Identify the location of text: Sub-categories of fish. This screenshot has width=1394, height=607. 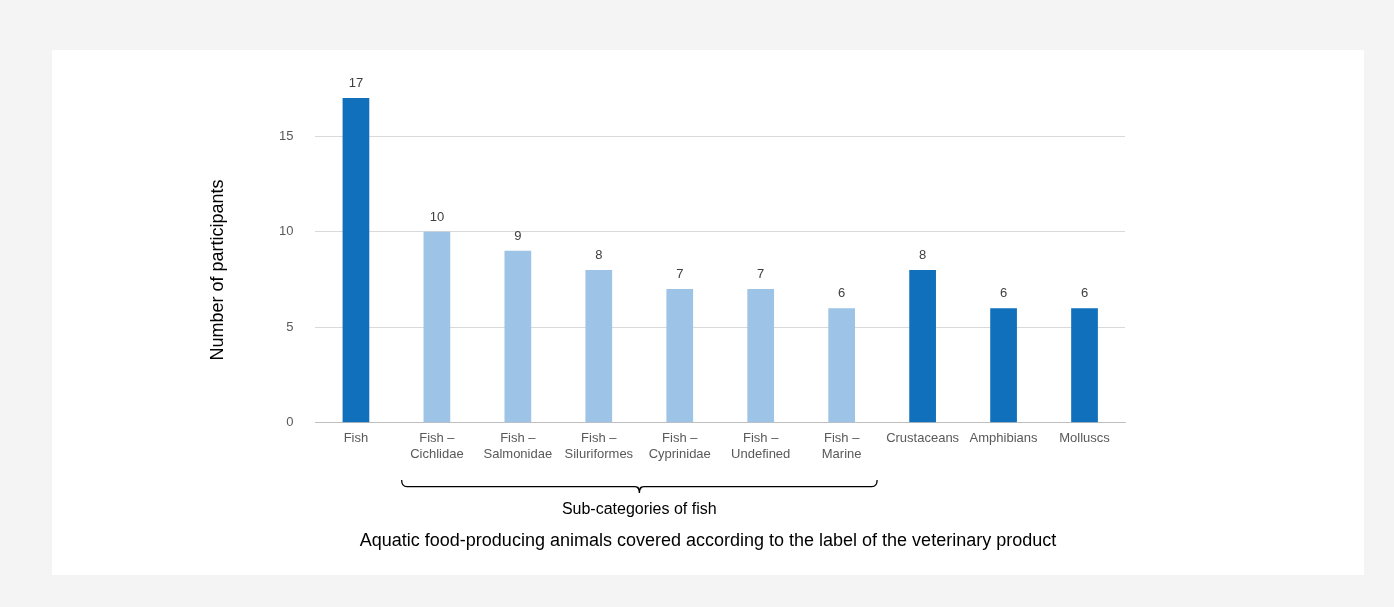
(639, 509).